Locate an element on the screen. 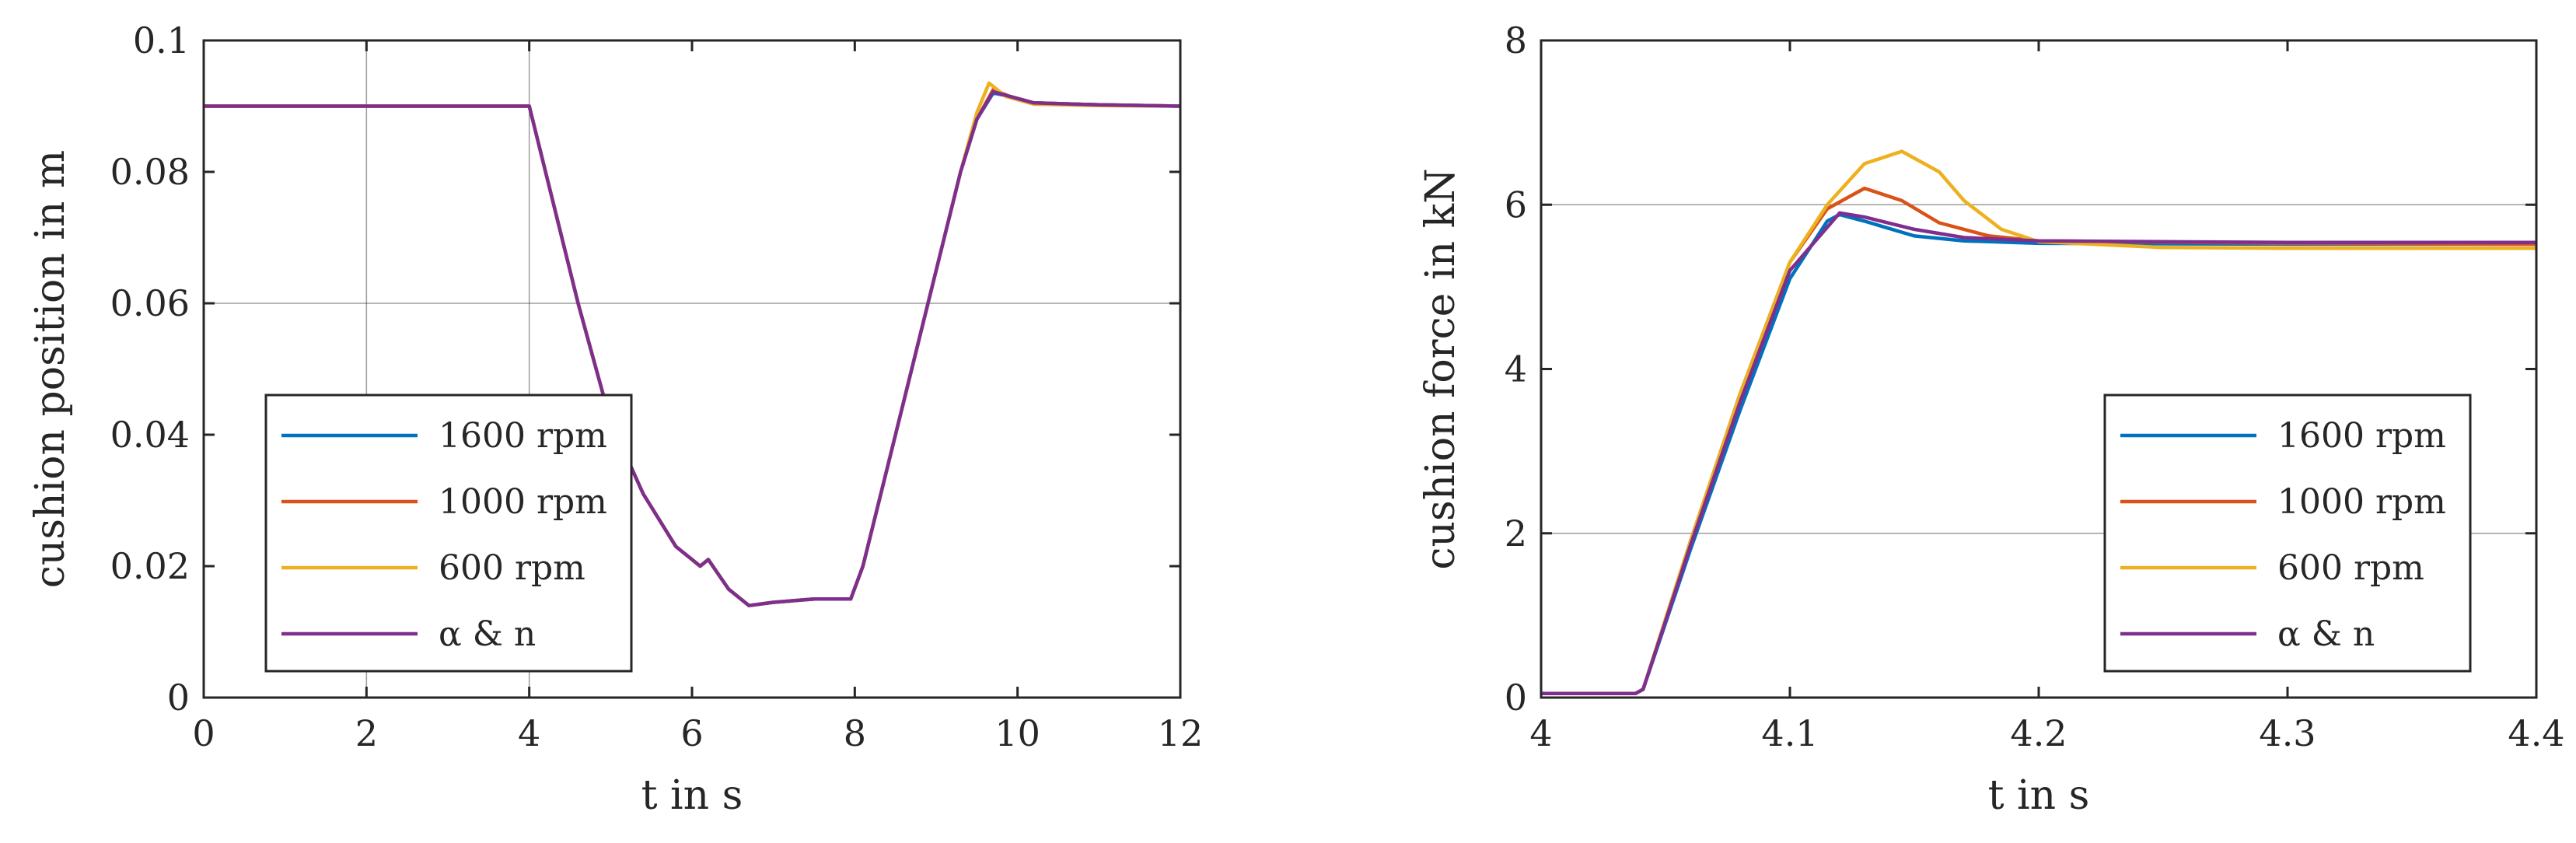 This screenshot has height=843, width=2576. x-tick-label: 0 is located at coordinates (203, 733).